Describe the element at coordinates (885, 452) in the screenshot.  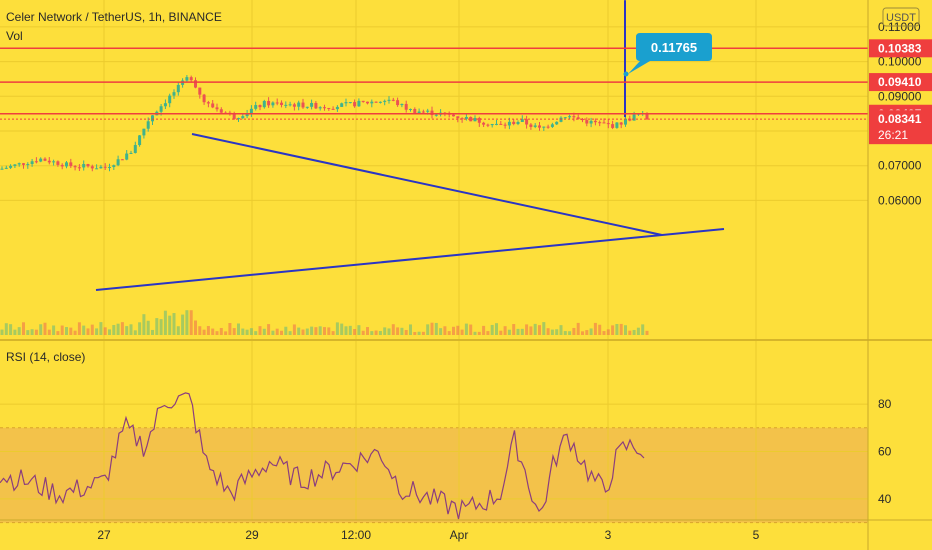
I see `rsi-tick: 60` at that location.